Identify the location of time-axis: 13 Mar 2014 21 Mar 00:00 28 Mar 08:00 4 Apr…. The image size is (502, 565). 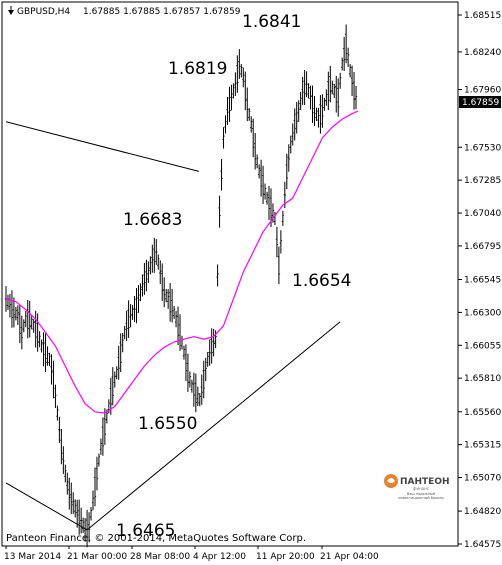
(191, 554).